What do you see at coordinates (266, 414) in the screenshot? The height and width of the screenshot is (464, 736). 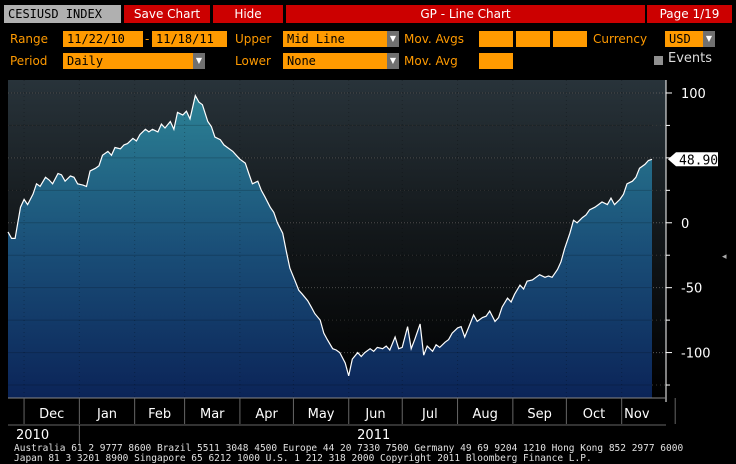 I see `x-tick-label: Apr` at bounding box center [266, 414].